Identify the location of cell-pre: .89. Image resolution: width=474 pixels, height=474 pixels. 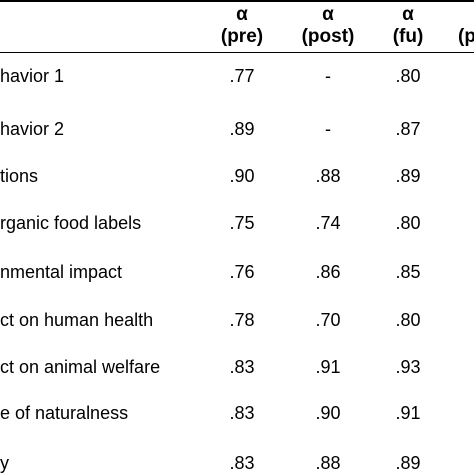
(242, 129).